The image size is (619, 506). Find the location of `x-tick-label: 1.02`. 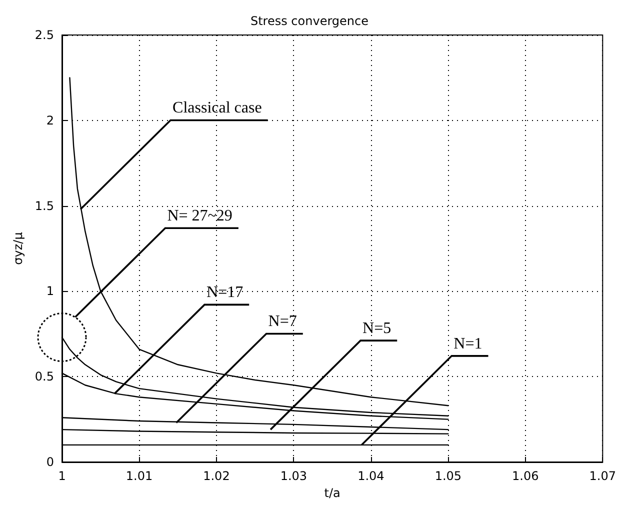

x-tick-label: 1.02 is located at coordinates (216, 476).